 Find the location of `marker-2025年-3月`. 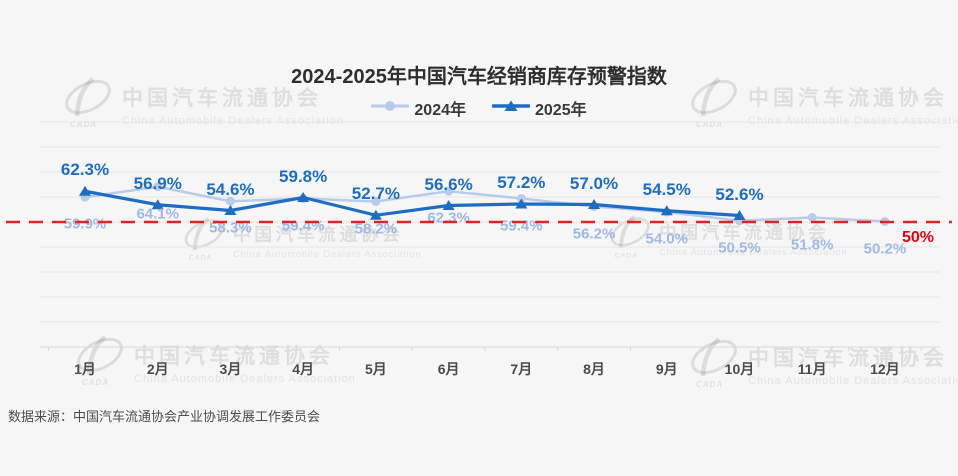

marker-2025年-3月 is located at coordinates (230, 210).